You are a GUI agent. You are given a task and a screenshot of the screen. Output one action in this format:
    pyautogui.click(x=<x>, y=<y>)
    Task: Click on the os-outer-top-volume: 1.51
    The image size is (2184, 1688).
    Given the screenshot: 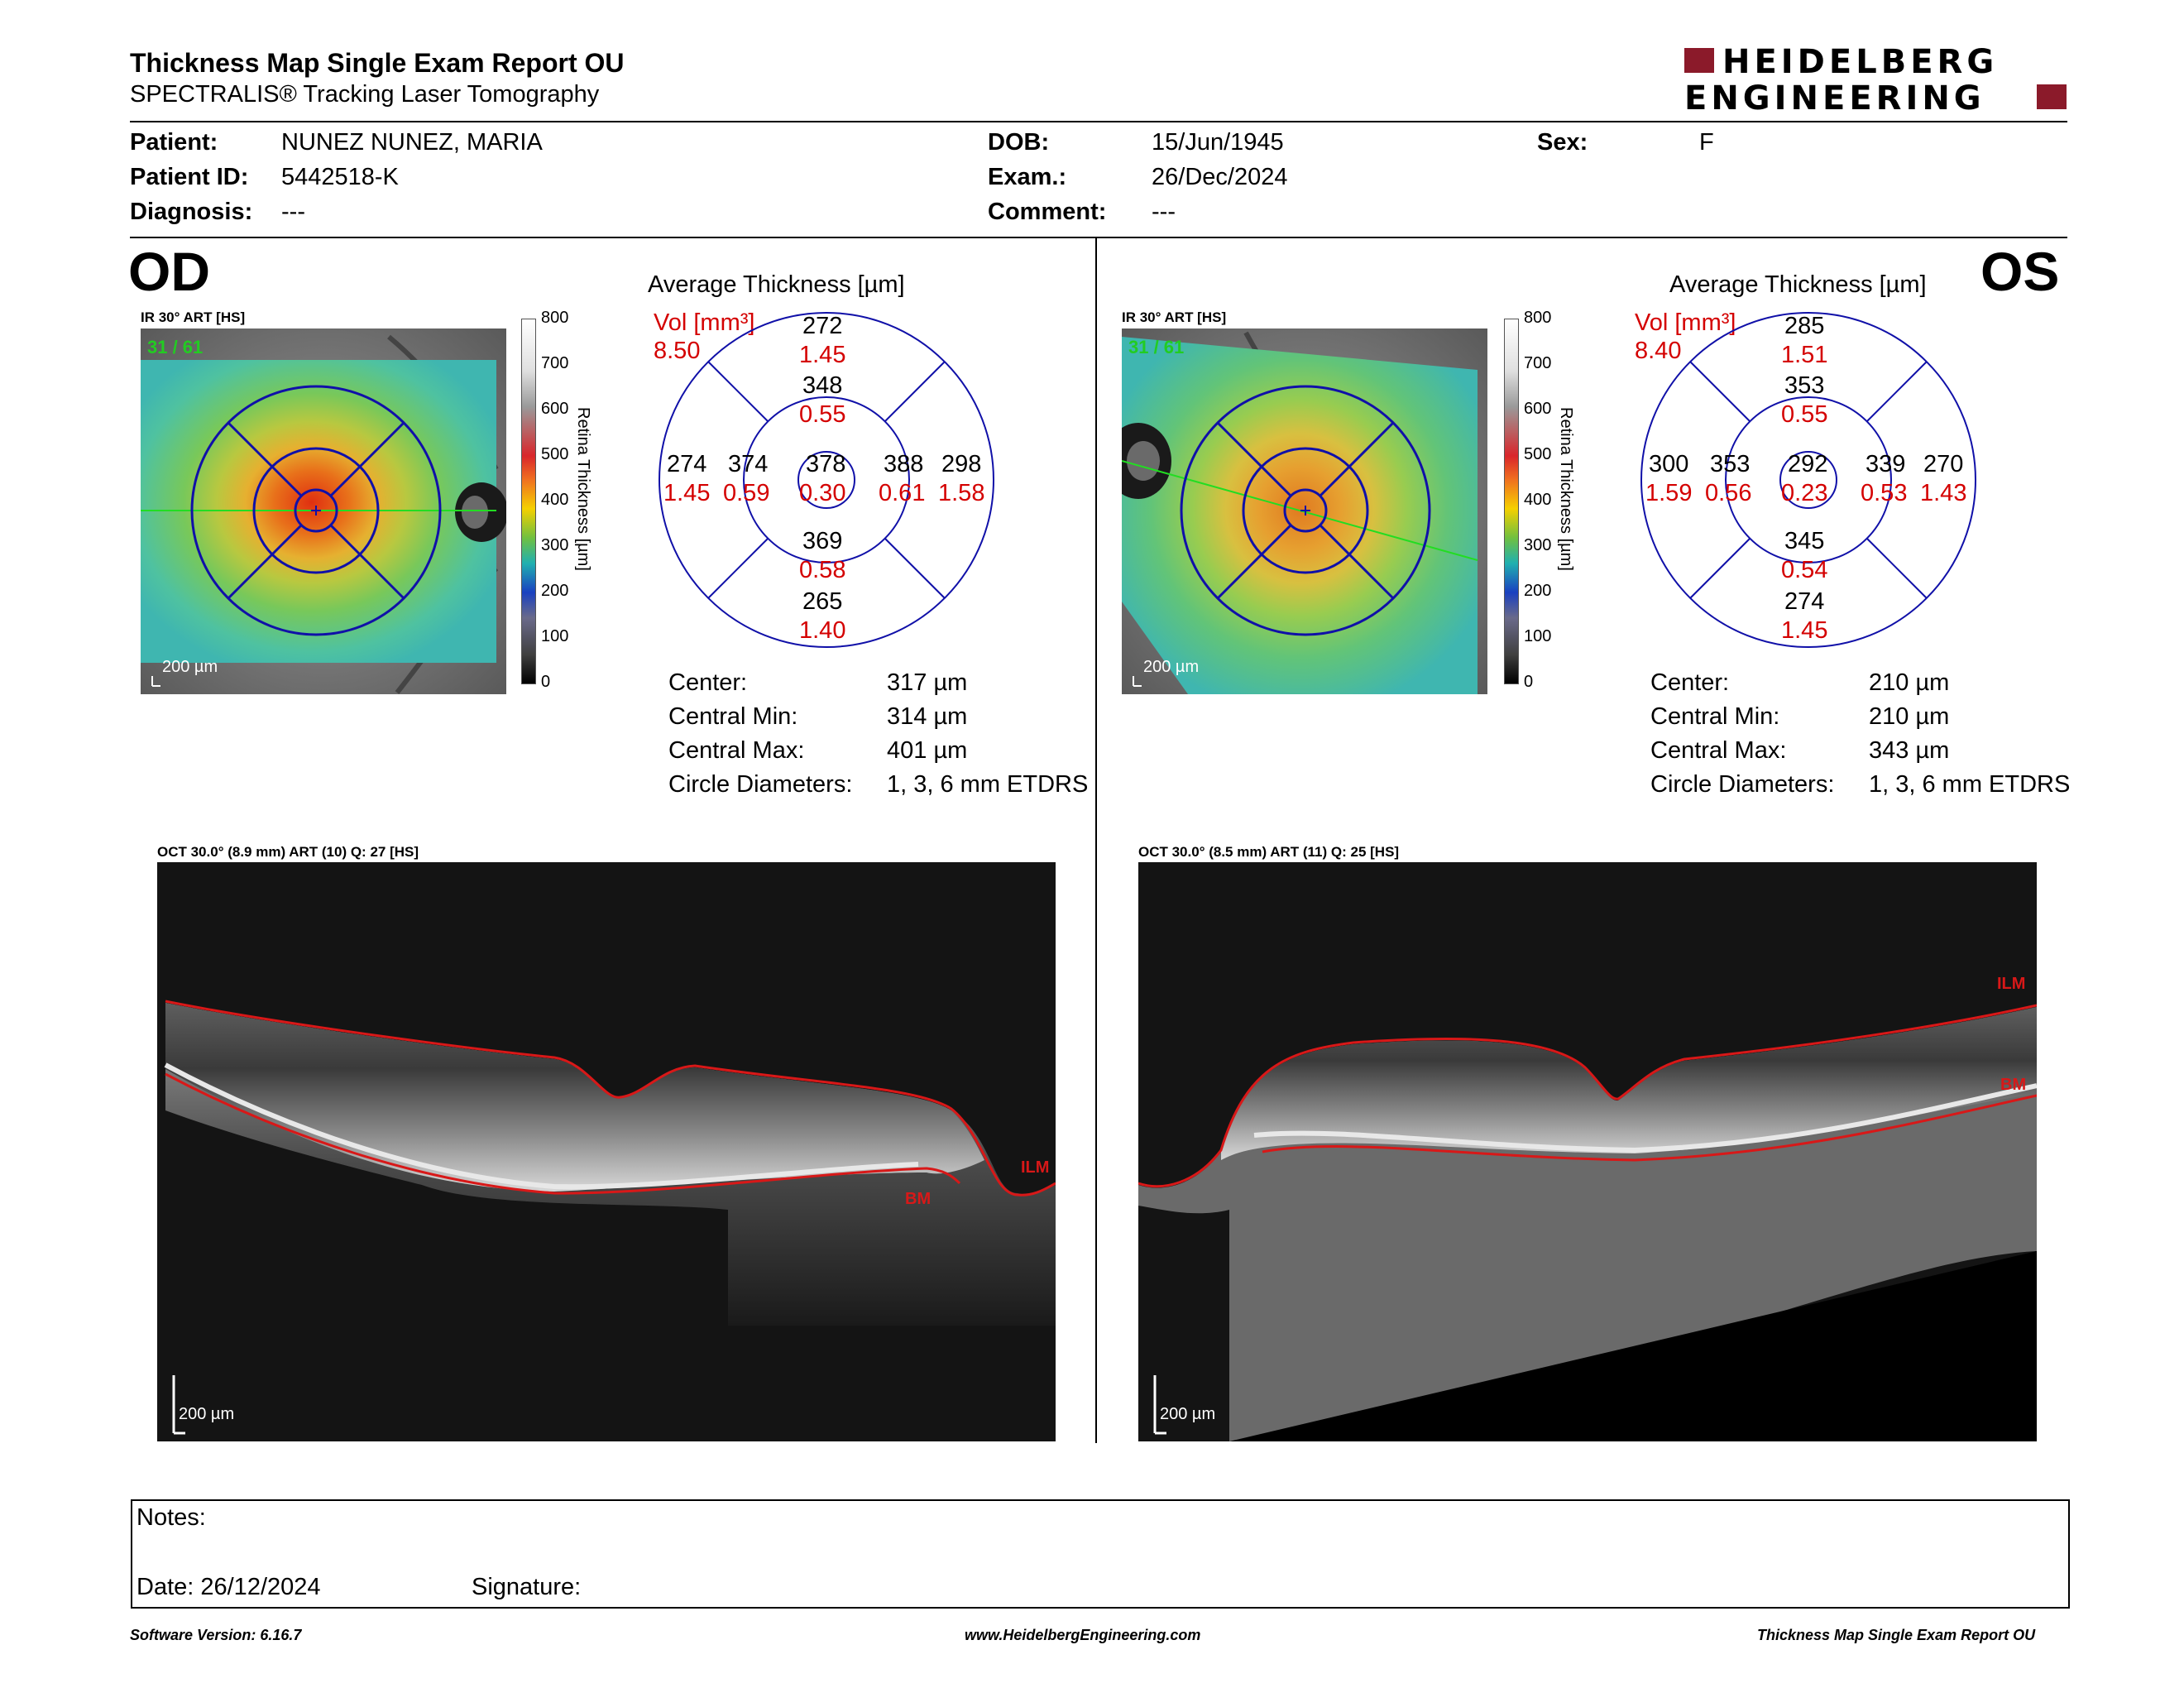 What is the action you would take?
    pyautogui.click(x=1804, y=355)
    